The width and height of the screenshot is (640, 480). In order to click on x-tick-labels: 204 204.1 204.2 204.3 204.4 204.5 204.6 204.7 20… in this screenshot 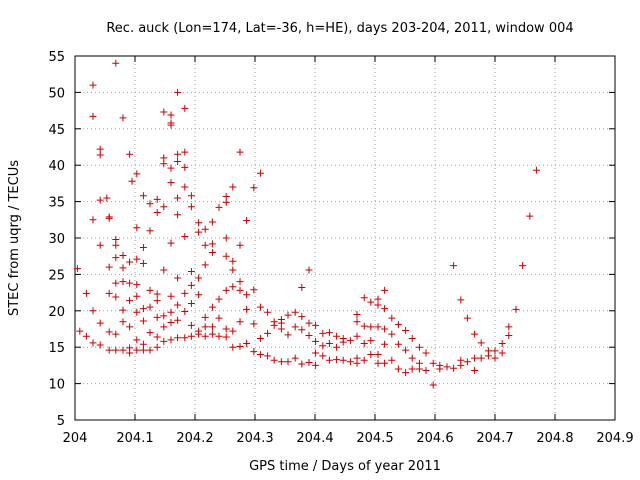, I will do `click(348, 438)`.